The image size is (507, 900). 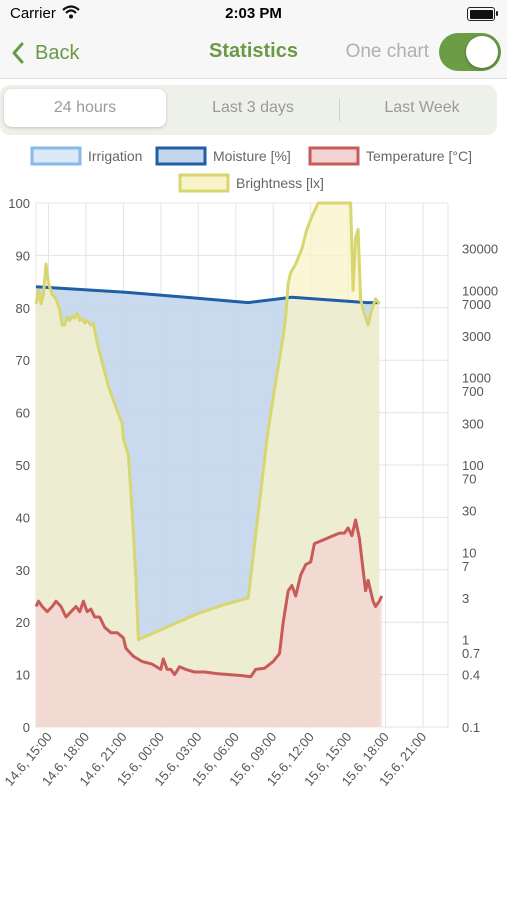 I want to click on y-right-tick-label: 3, so click(x=465, y=598).